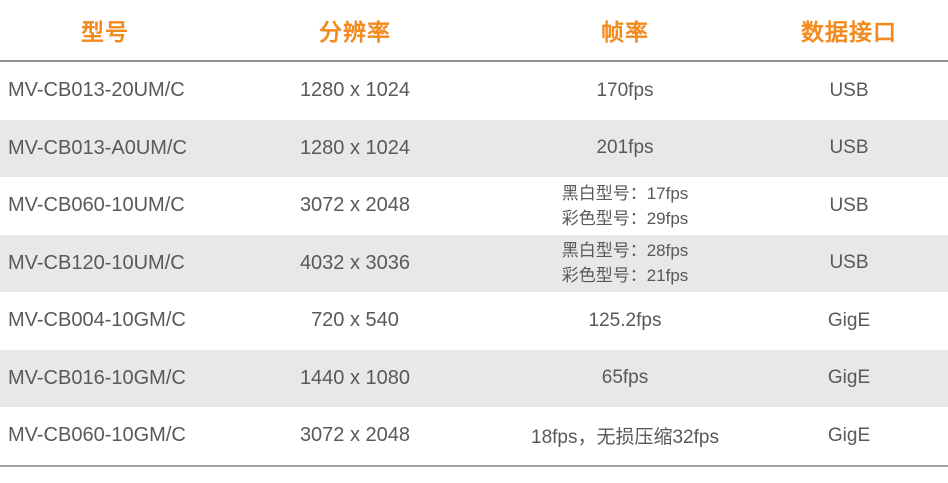 The image size is (948, 483). Describe the element at coordinates (355, 377) in the screenshot. I see `resolution-cell: 1440 x 1080` at that location.